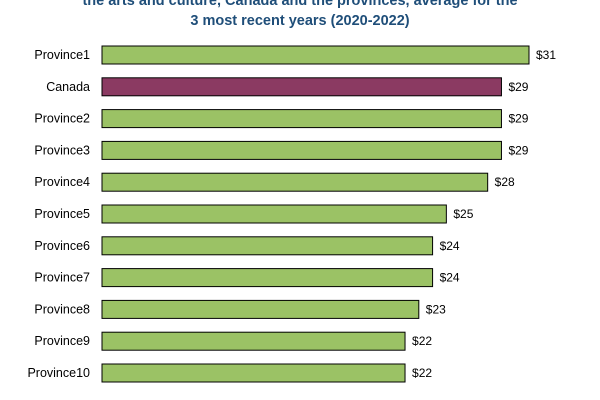 Image resolution: width=600 pixels, height=400 pixels. I want to click on category-label: Province8, so click(62, 309).